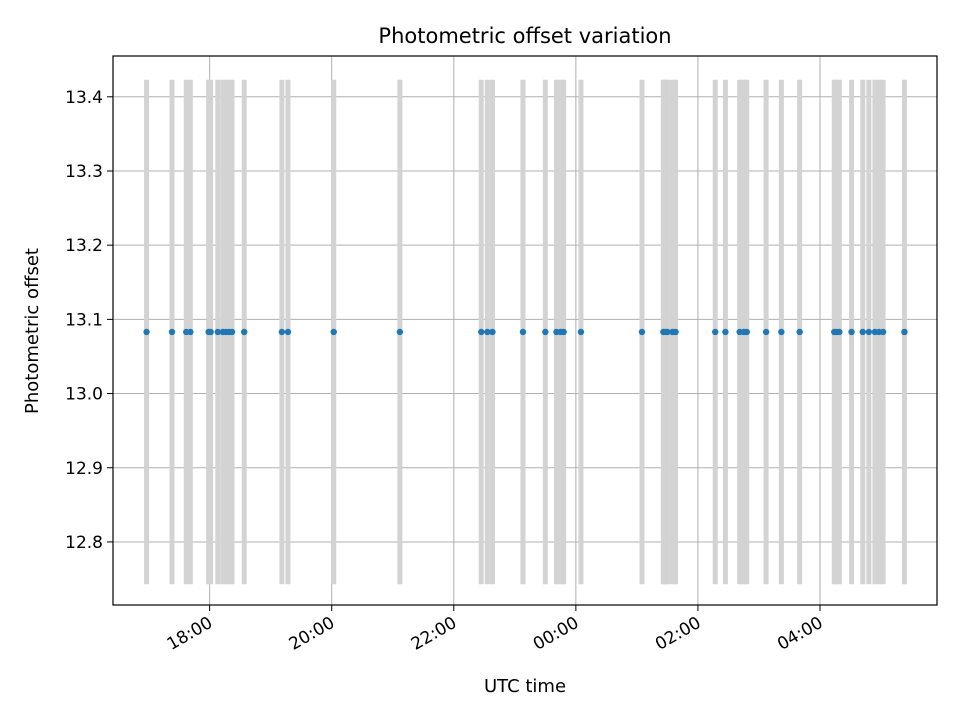 The image size is (960, 720). What do you see at coordinates (84, 98) in the screenshot?
I see `y-tick-label: 13.4` at bounding box center [84, 98].